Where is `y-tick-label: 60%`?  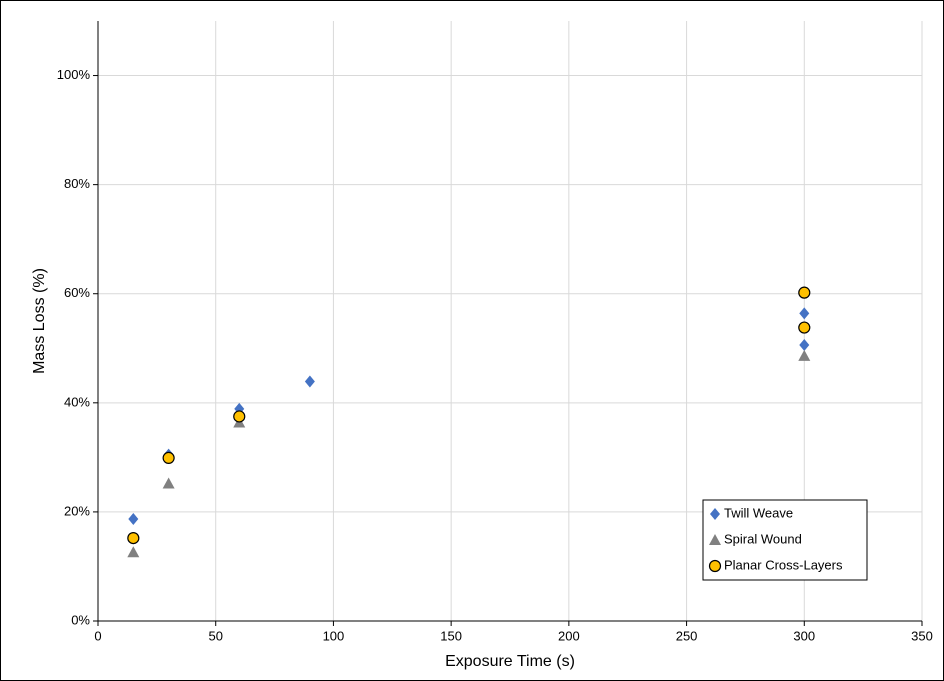
y-tick-label: 60% is located at coordinates (77, 292).